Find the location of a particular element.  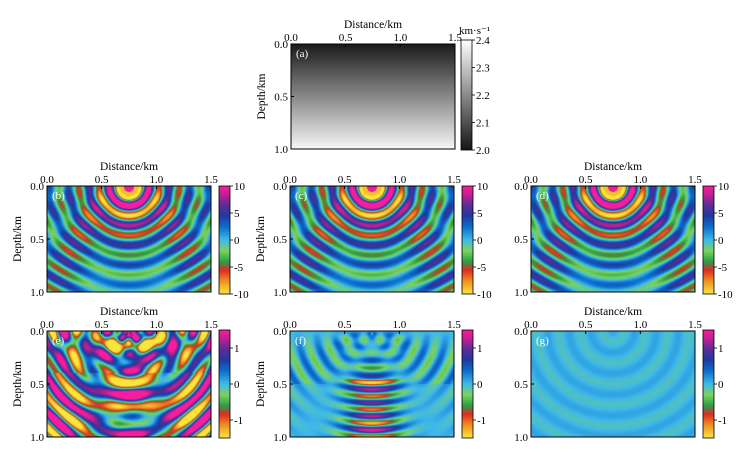

panel-d-xtick-label: 1.0 is located at coordinates (640, 180).